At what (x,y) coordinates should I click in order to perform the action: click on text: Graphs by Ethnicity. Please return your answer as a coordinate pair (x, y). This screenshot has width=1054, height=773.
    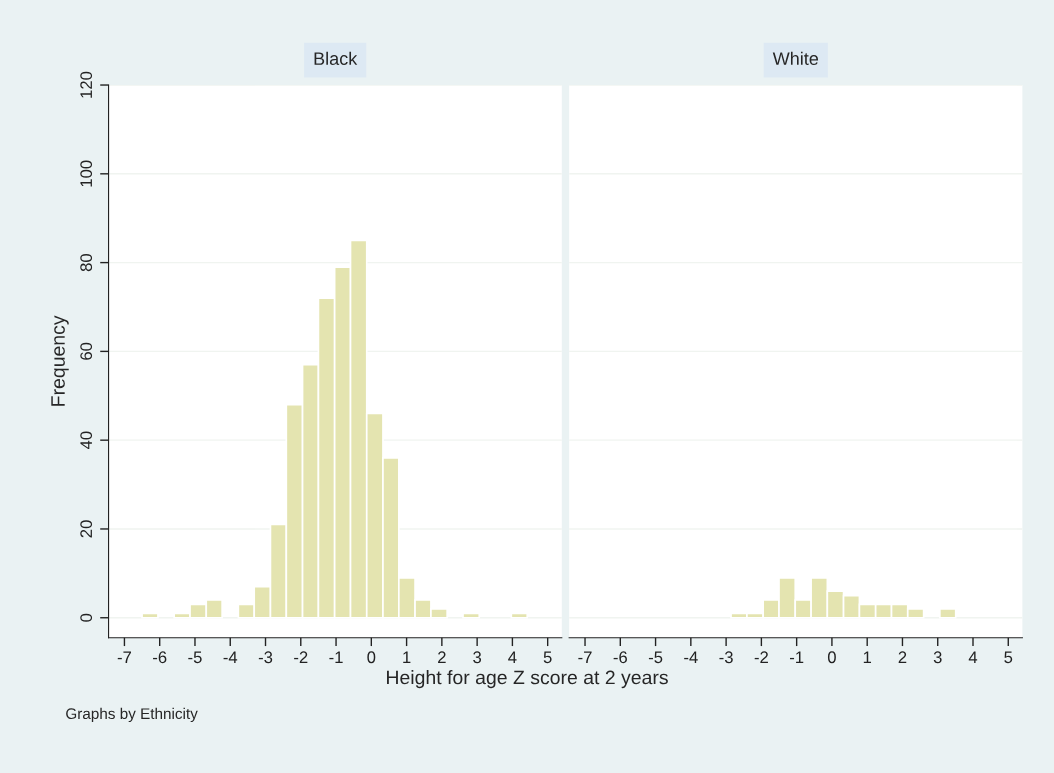
    Looking at the image, I should click on (132, 715).